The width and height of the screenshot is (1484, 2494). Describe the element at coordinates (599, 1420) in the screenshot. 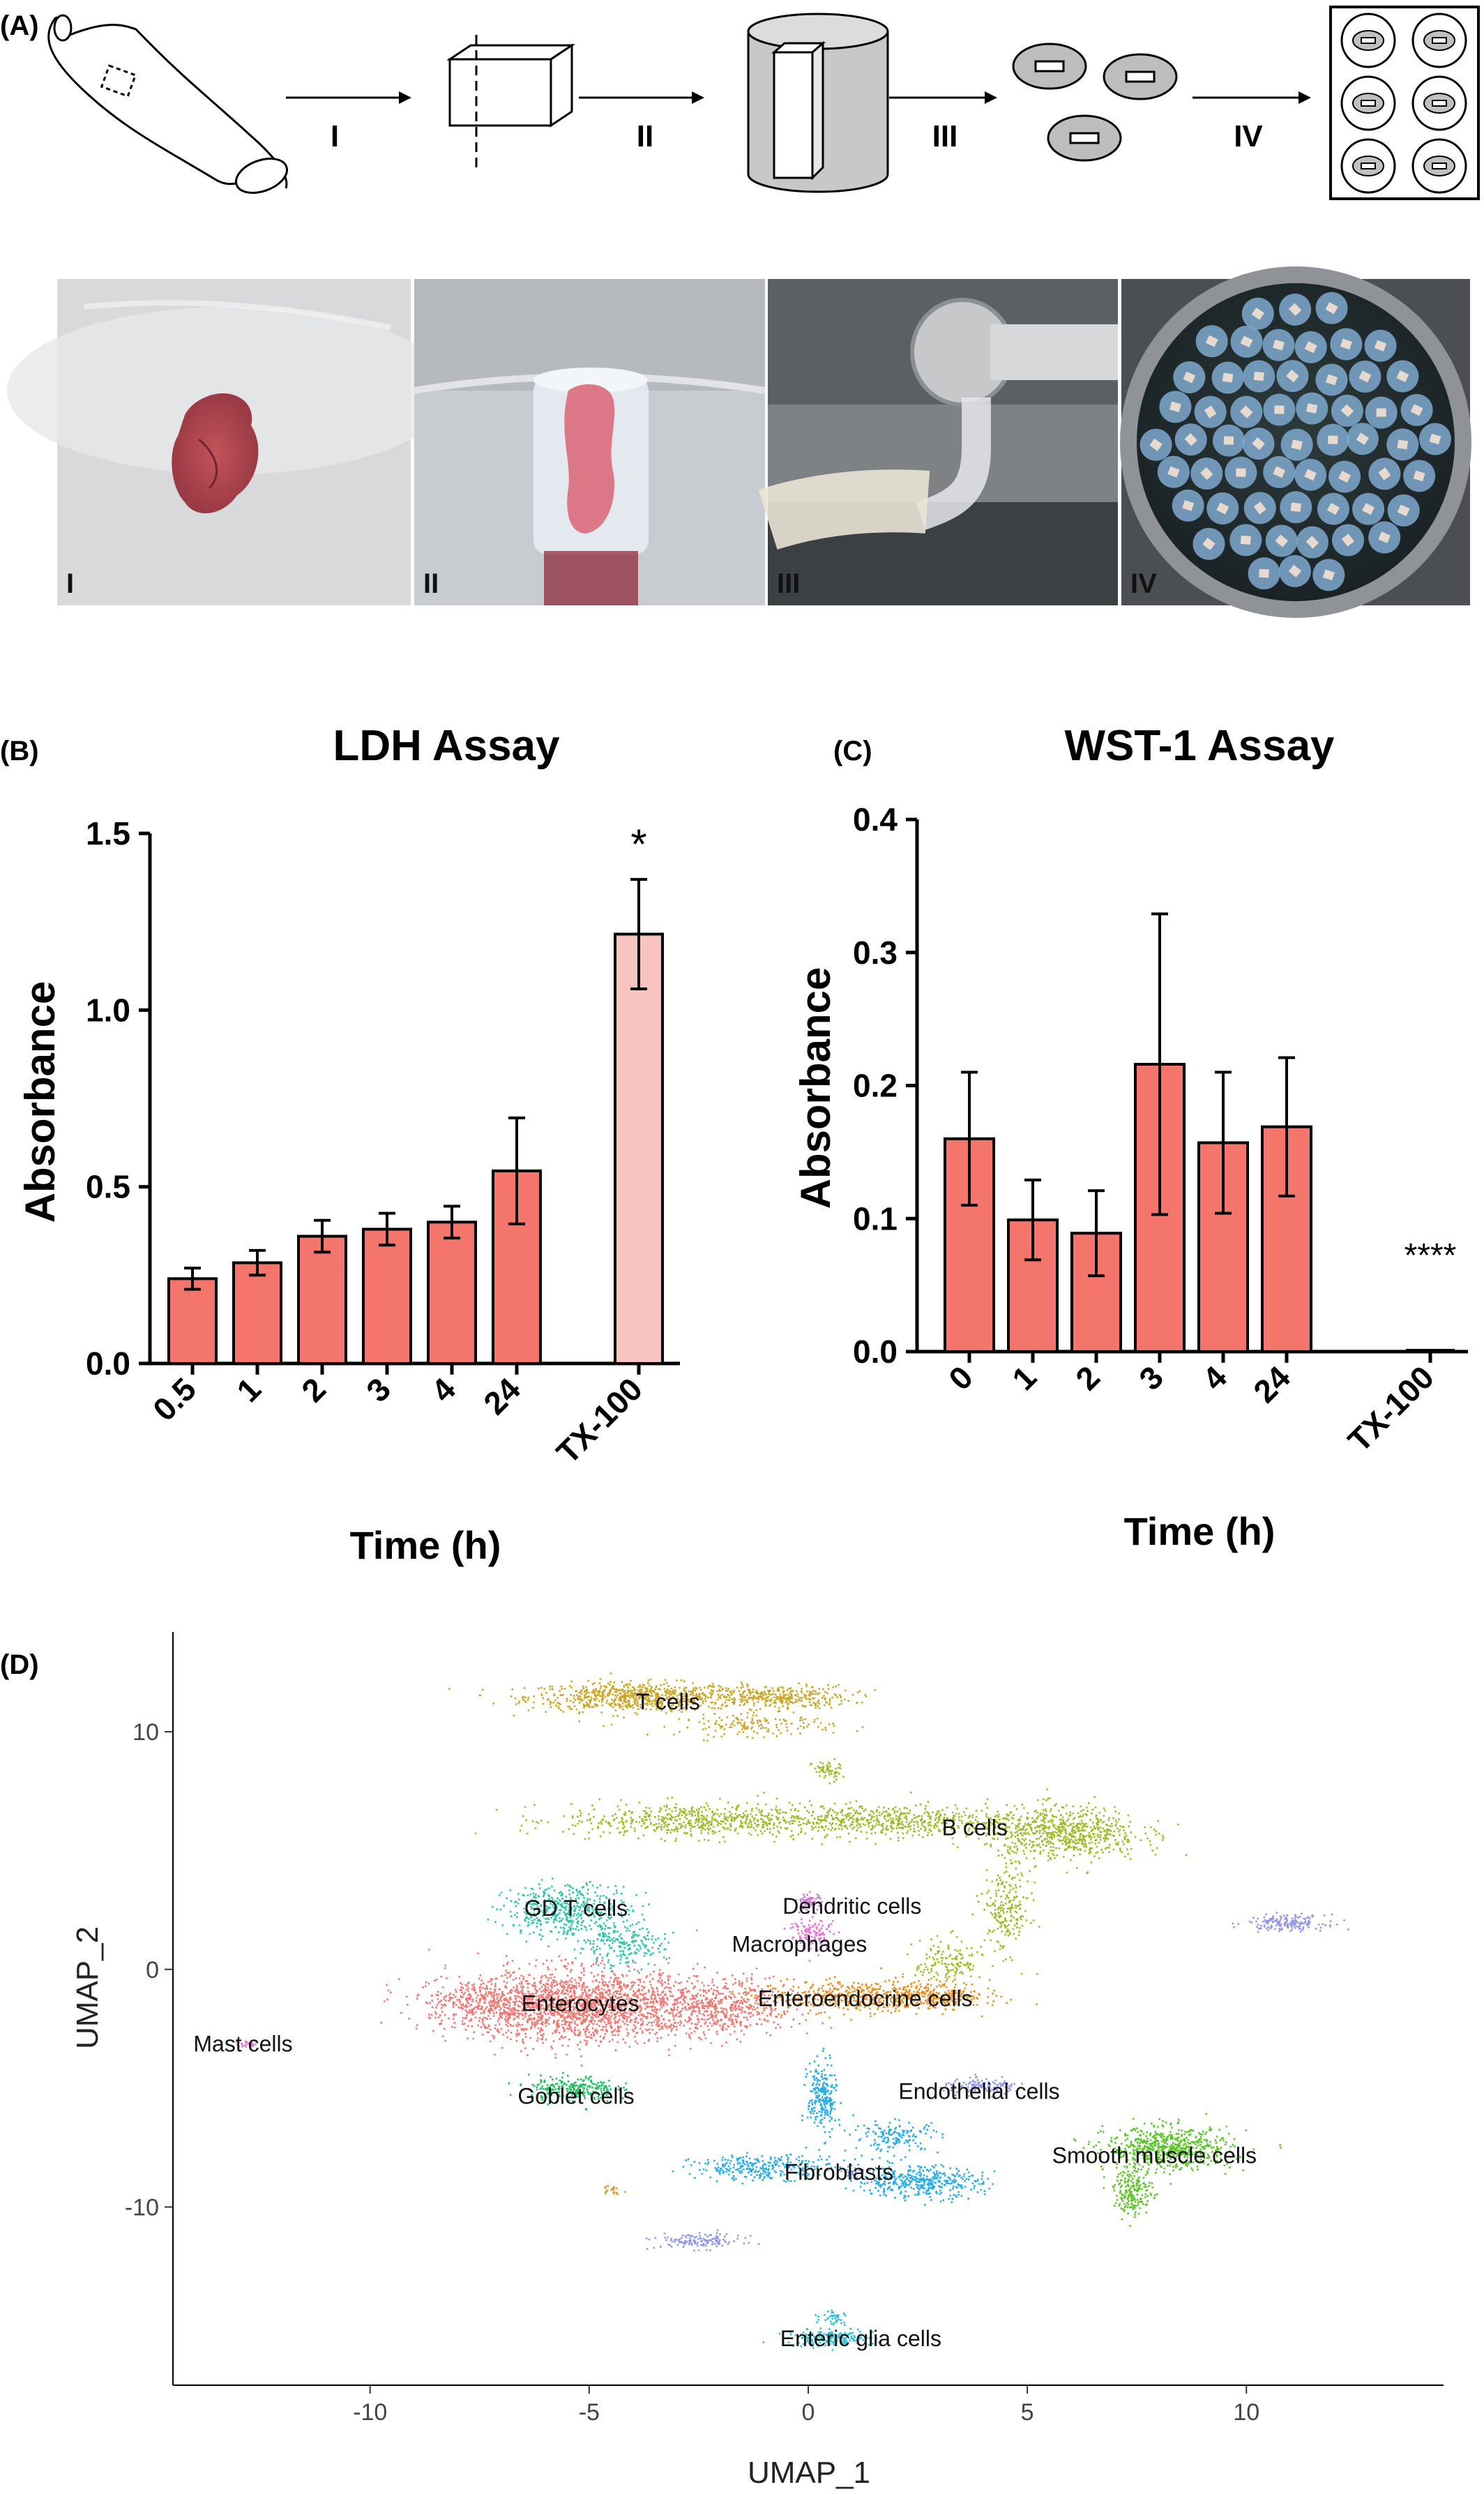

I see `ldh-xtick-label-TX-100: TX-100` at that location.